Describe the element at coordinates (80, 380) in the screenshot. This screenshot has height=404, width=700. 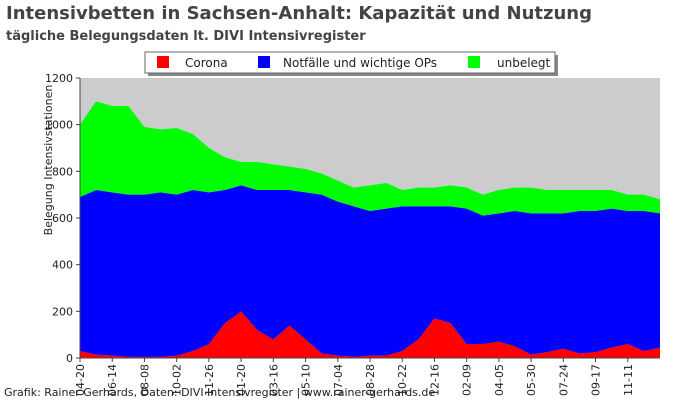
I see `x-tick-label: 04-20` at that location.